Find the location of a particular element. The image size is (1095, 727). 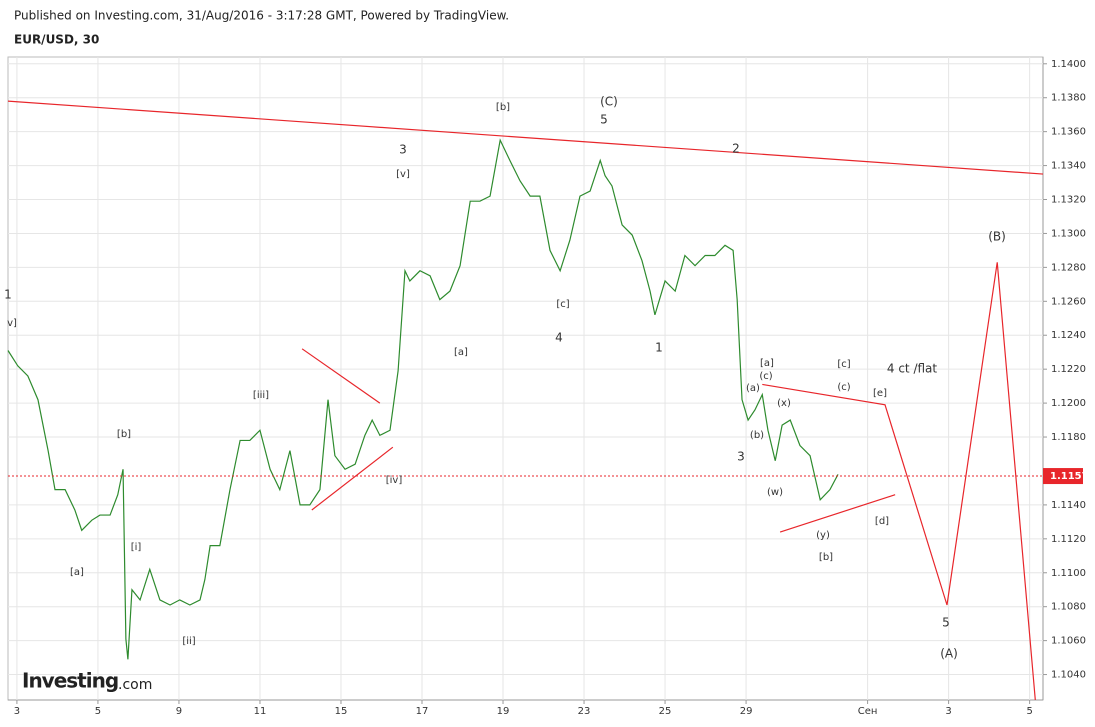

x-tick-label: 11 is located at coordinates (260, 711).